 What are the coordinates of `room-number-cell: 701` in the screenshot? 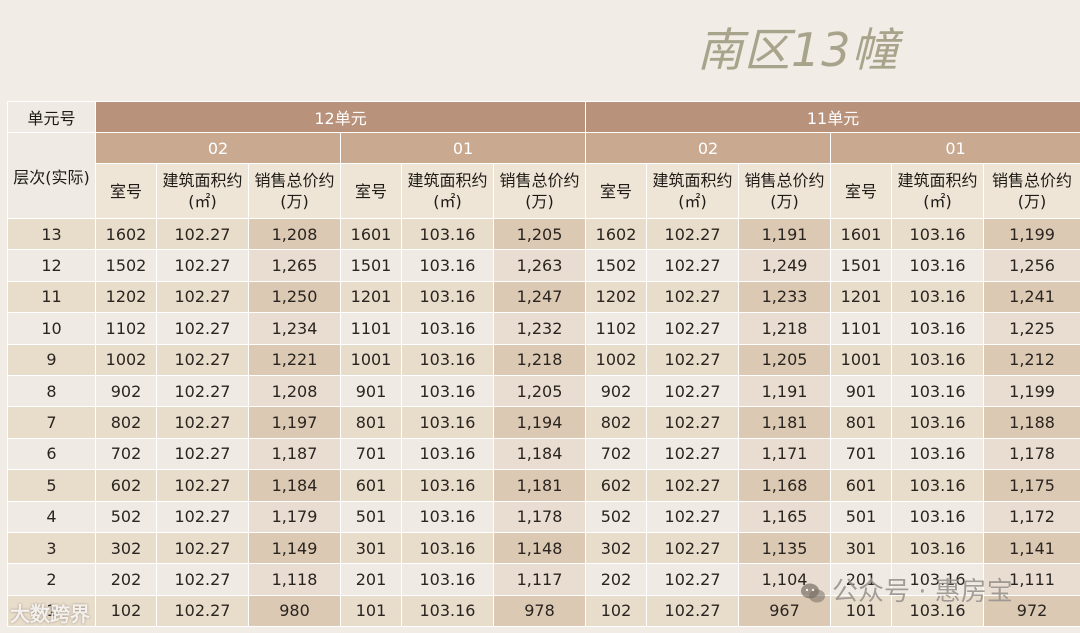 It's located at (861, 454).